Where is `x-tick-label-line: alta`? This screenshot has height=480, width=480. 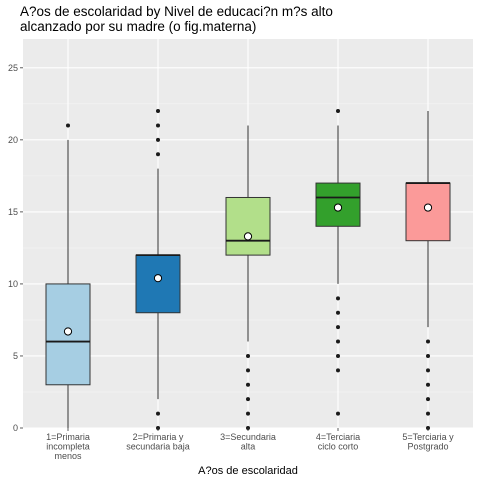 x-tick-label-line: alta is located at coordinates (248, 447).